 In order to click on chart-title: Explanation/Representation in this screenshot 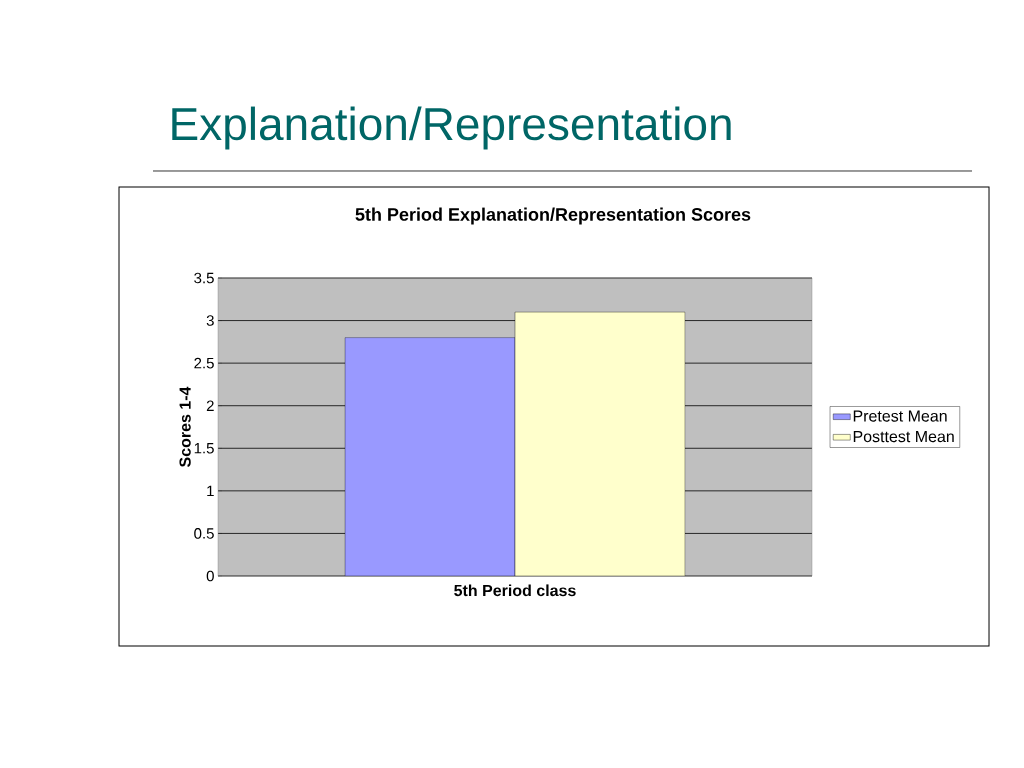, I will do `click(451, 128)`.